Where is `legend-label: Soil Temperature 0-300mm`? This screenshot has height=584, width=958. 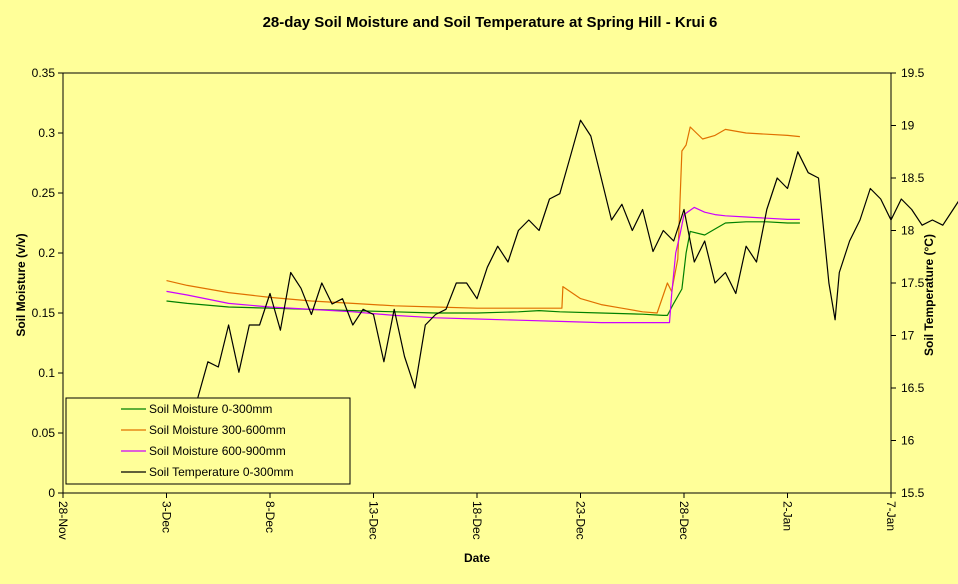 legend-label: Soil Temperature 0-300mm is located at coordinates (221, 472).